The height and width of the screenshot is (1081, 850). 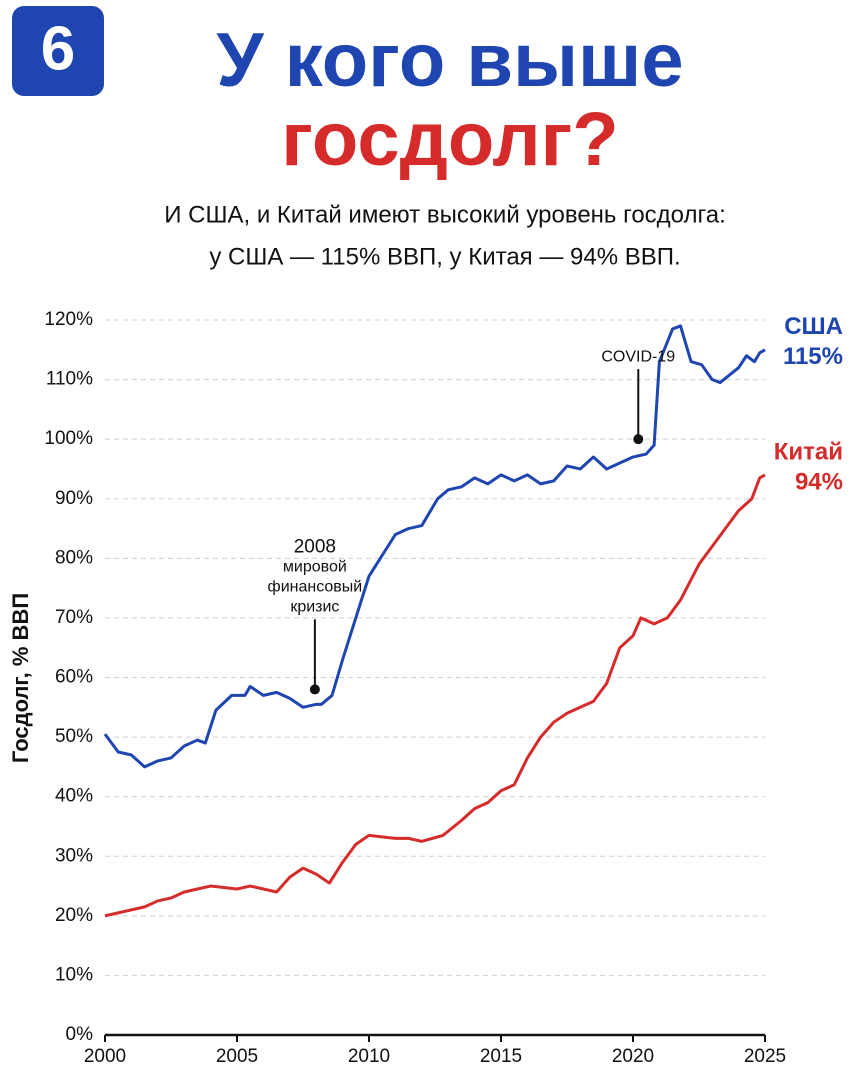 I want to click on y-tick-label: 110%, so click(x=69, y=379).